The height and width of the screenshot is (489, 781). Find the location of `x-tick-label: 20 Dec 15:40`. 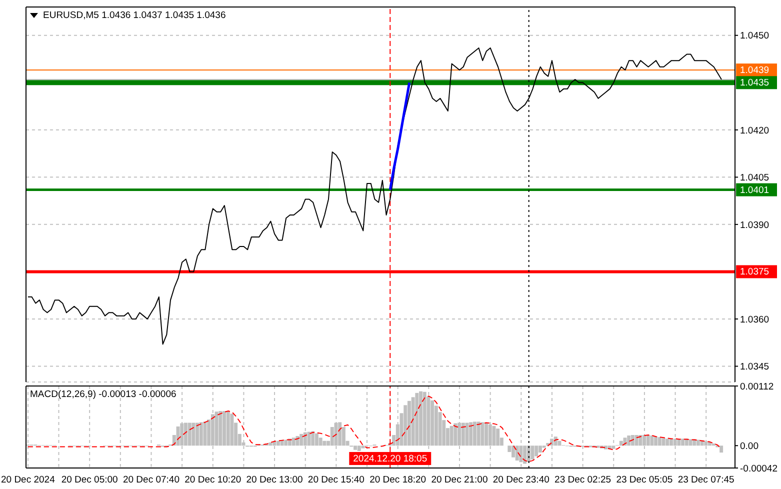

x-tick-label: 20 Dec 15:40 is located at coordinates (336, 480).